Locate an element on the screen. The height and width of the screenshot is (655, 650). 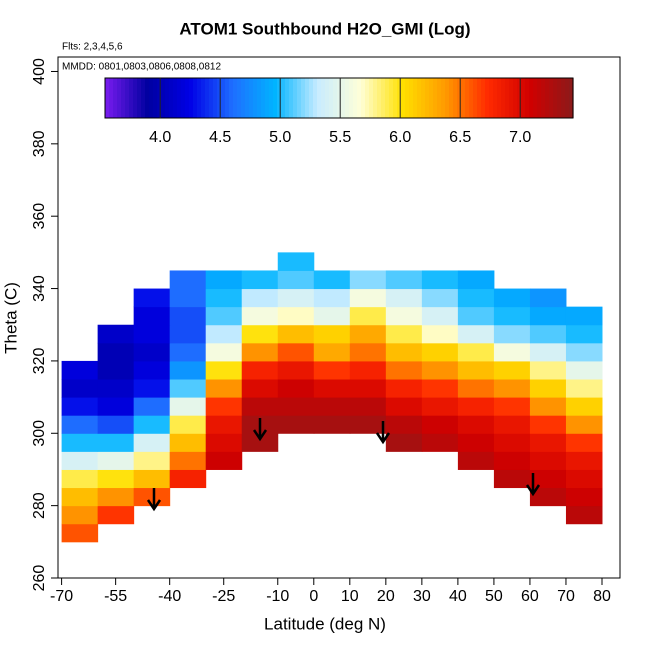
y-tick-label: 380 is located at coordinates (39, 143).